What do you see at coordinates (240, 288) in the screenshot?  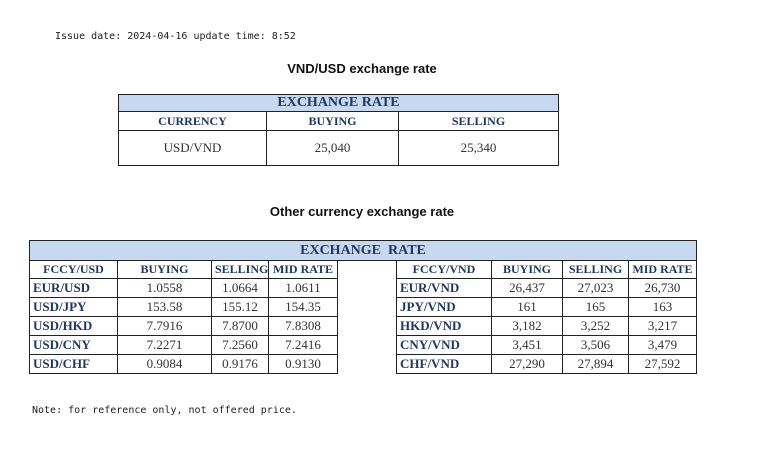 I see `cell: 1.0664` at bounding box center [240, 288].